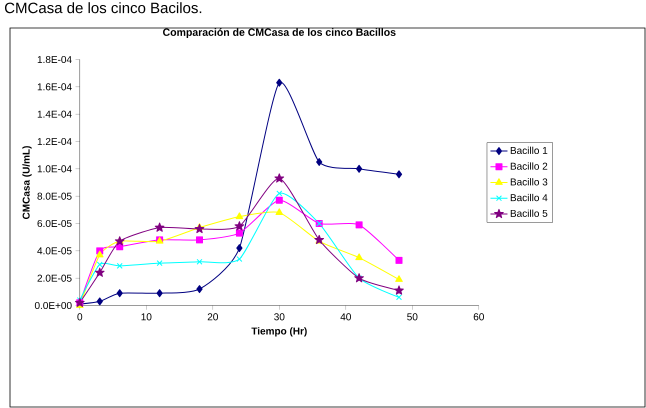 The image size is (646, 408). What do you see at coordinates (53, 306) in the screenshot?
I see `y-tick-label: 0.0E+00` at bounding box center [53, 306].